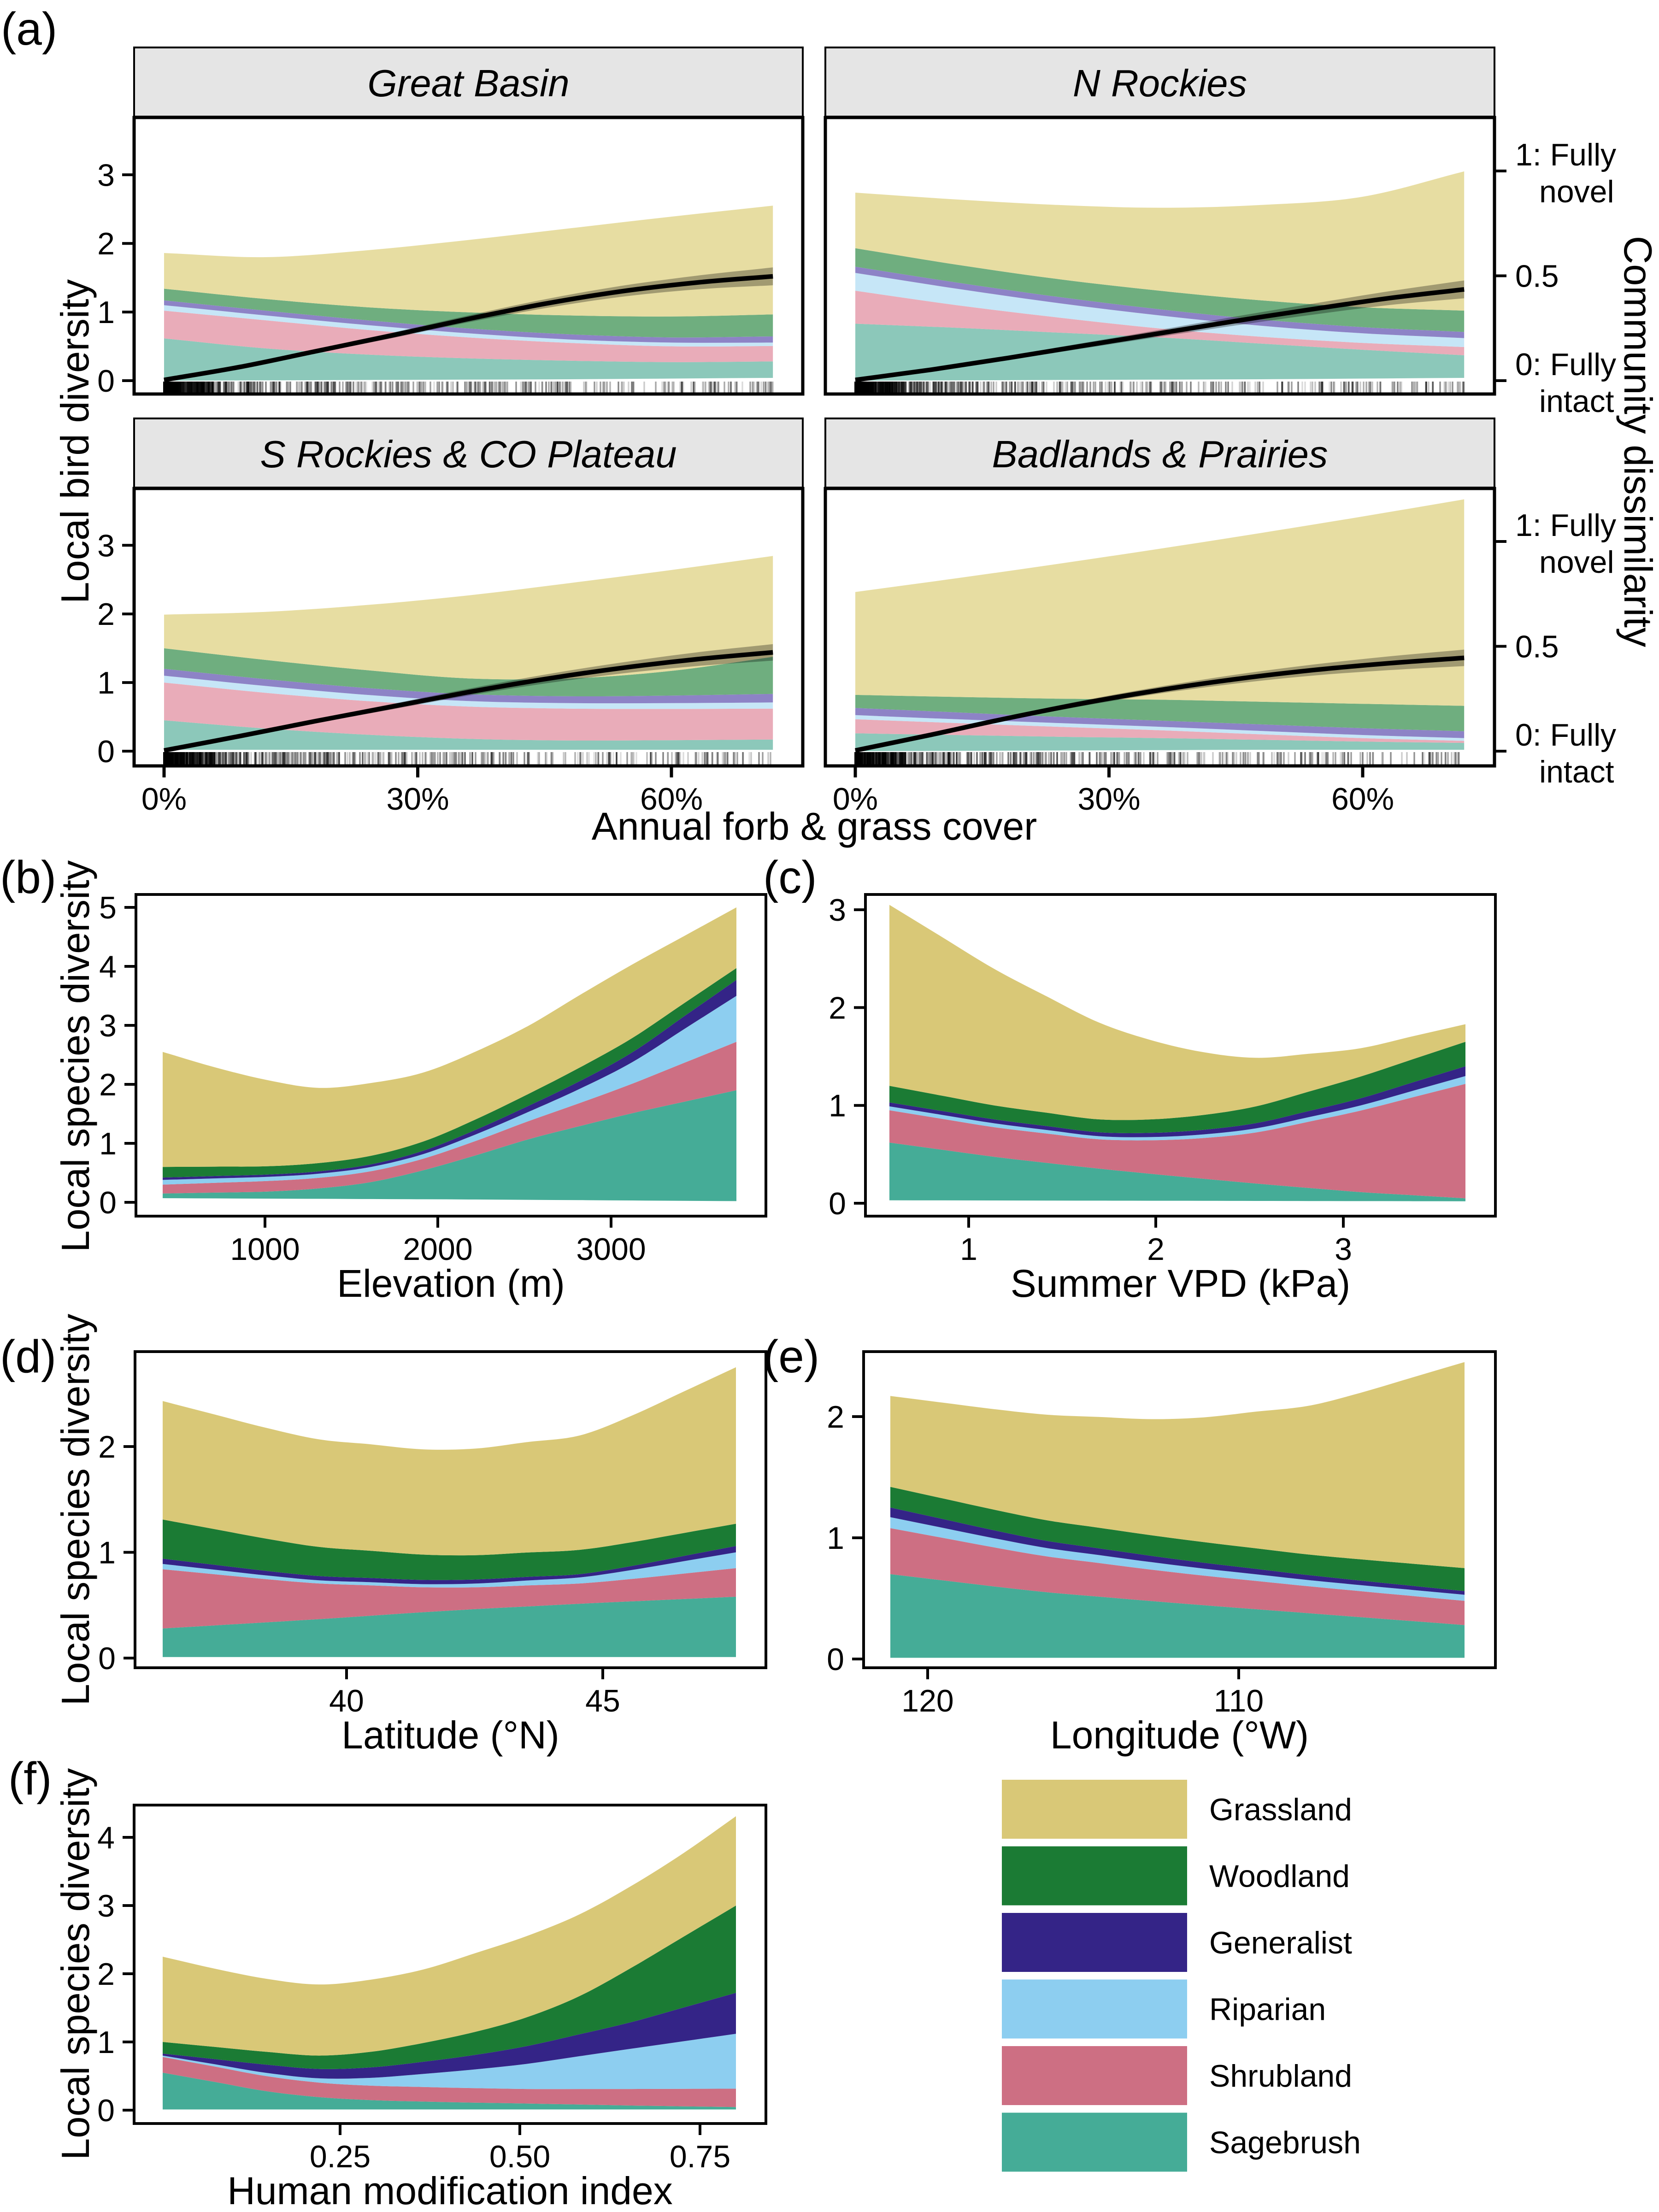  What do you see at coordinates (790, 877) in the screenshot?
I see `svg-text: (c)` at bounding box center [790, 877].